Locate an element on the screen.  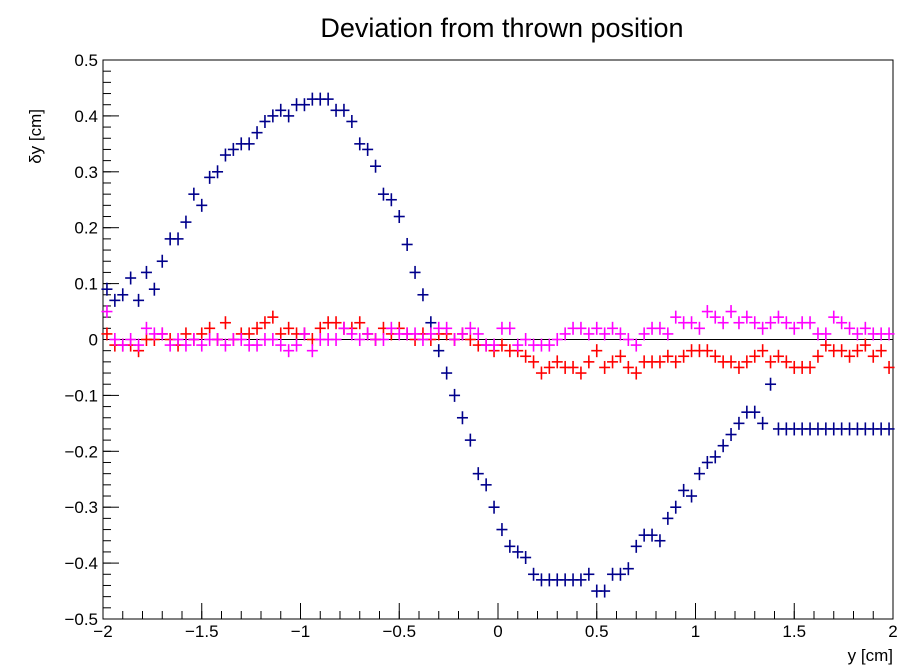
x-tick-label: −1.5 is located at coordinates (202, 631).